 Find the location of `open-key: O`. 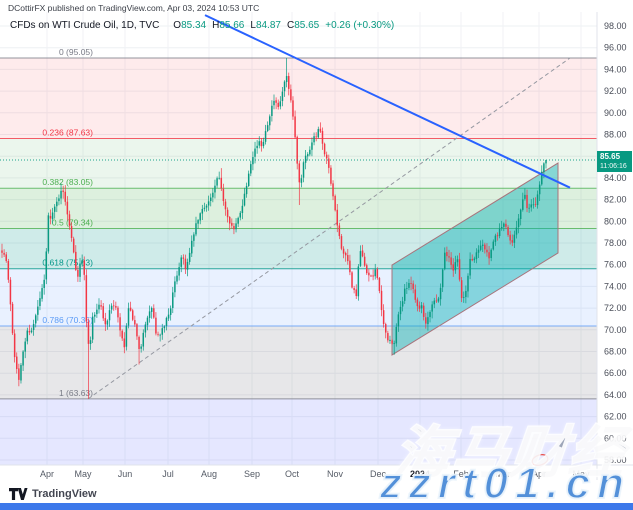

open-key: O is located at coordinates (177, 25).